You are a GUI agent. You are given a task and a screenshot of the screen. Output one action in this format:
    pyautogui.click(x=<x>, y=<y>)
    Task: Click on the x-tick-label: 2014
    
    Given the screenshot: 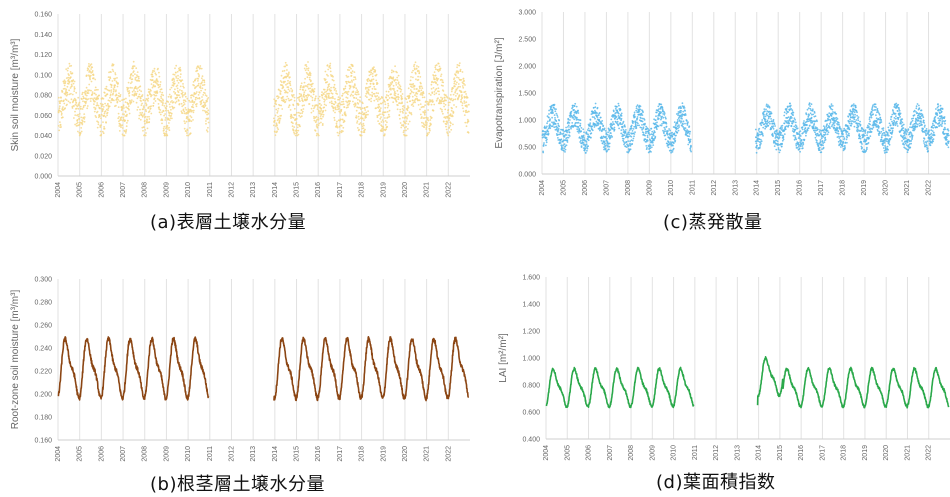 What is the action you would take?
    pyautogui.click(x=275, y=454)
    